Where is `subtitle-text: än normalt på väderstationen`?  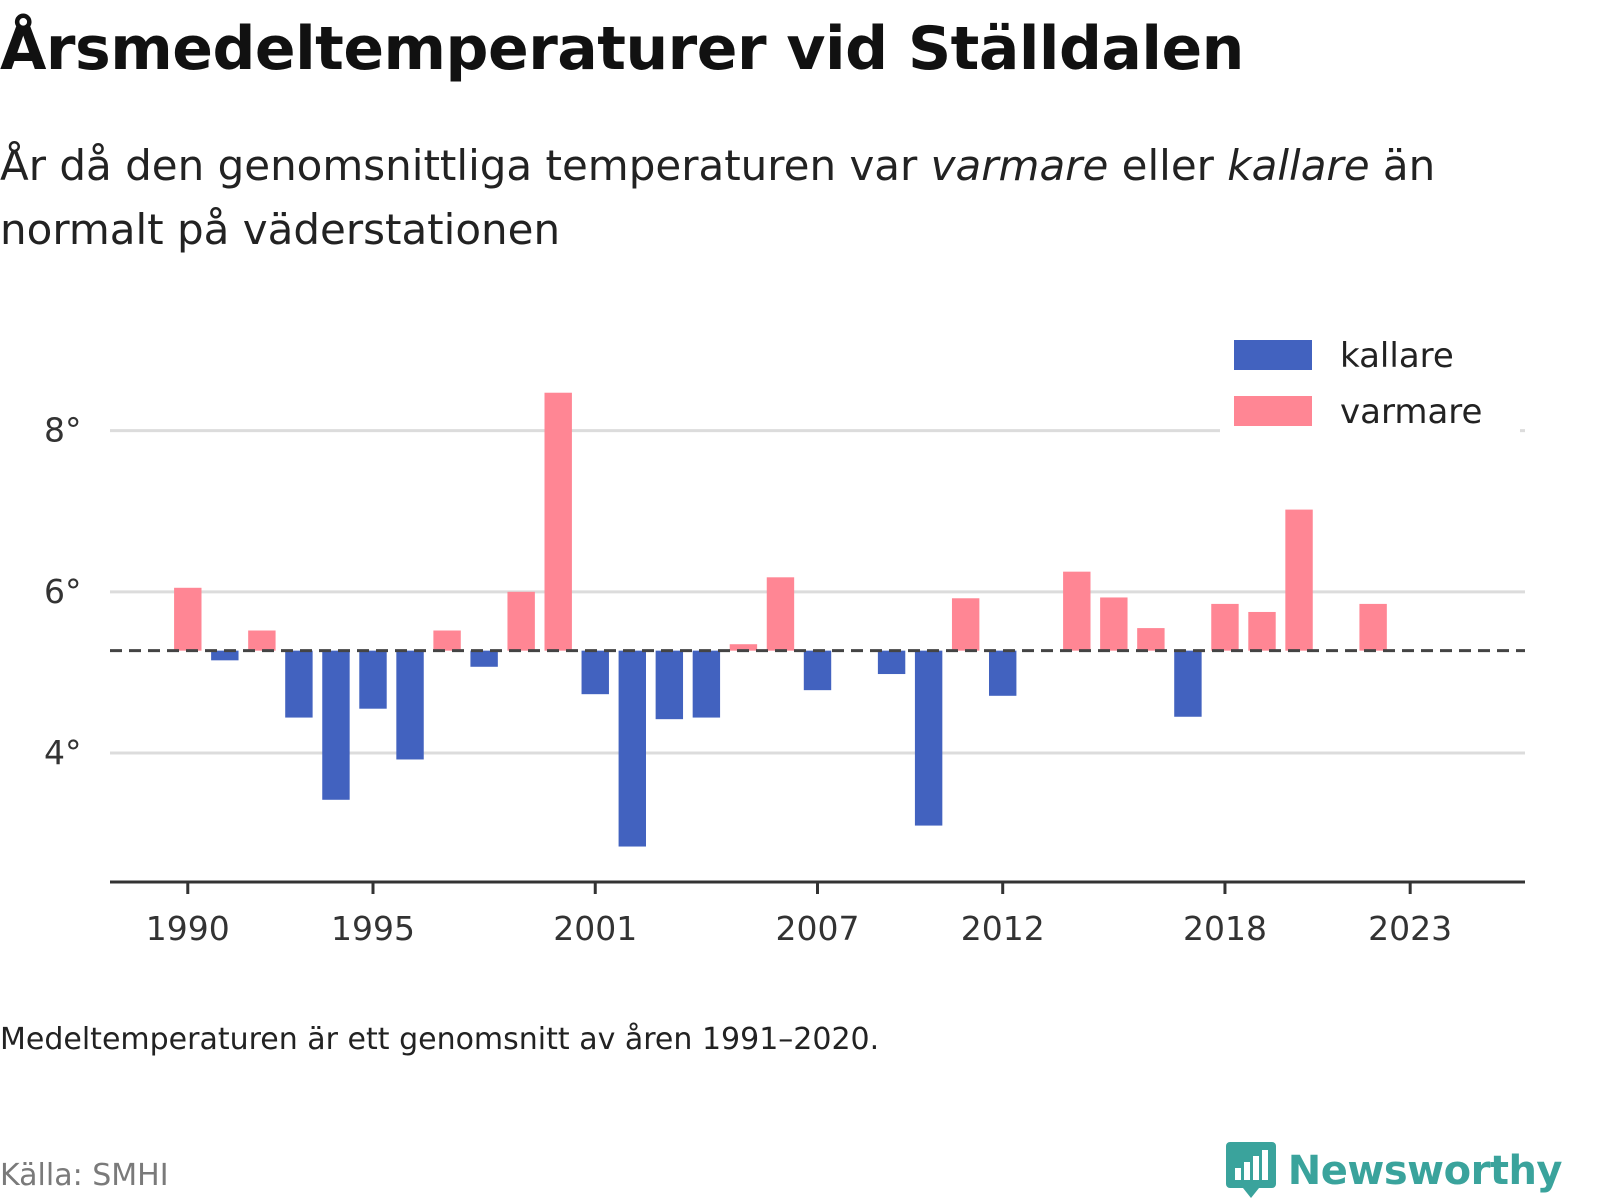 subtitle-text: än normalt på väderstationen is located at coordinates (718, 197).